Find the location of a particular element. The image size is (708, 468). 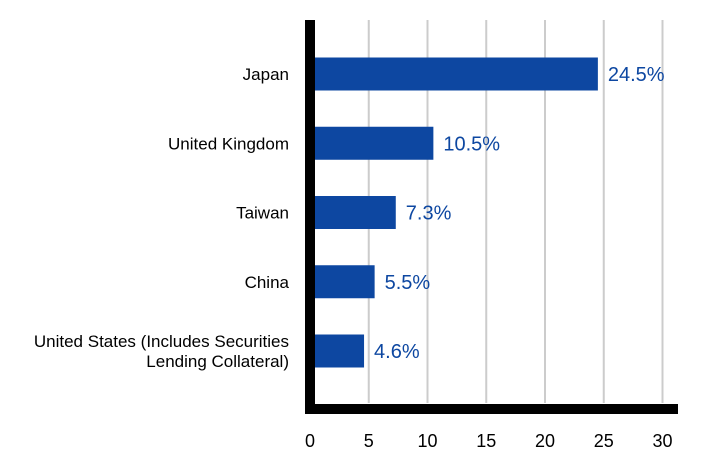

x-tick-label: 10 is located at coordinates (427, 441).